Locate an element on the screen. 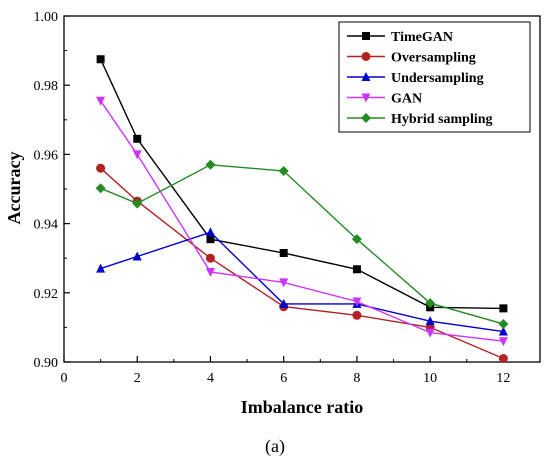 The image size is (550, 462). legend-entry: TimeGAN is located at coordinates (400, 37).